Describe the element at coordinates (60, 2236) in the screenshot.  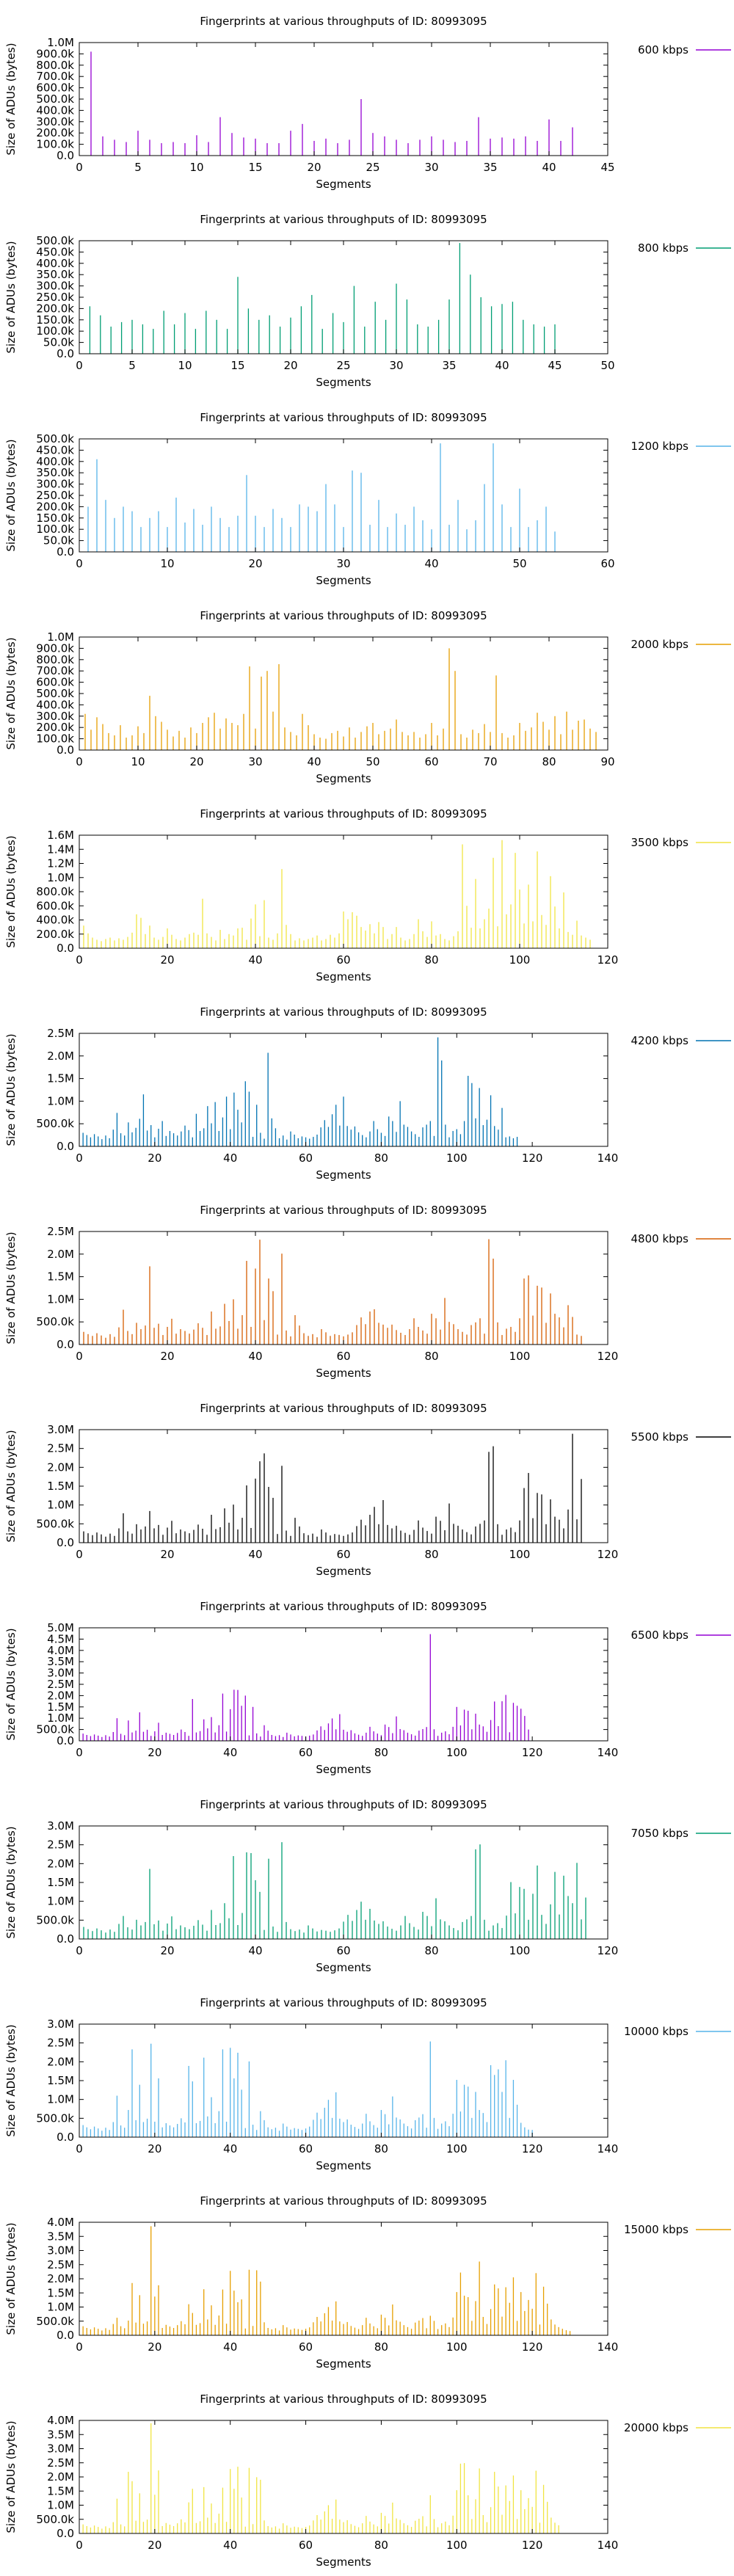
I see `y-tick-label: 3.5M` at that location.